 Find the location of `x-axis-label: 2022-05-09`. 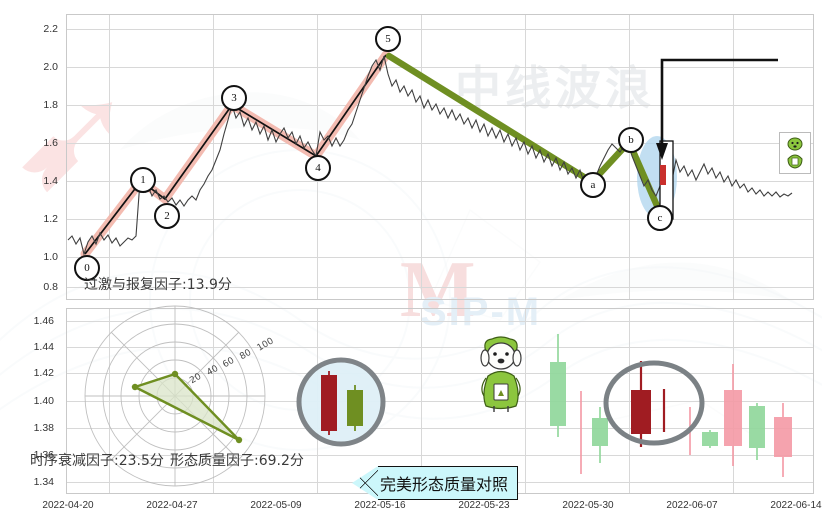

x-axis-label: 2022-05-09 is located at coordinates (276, 505).